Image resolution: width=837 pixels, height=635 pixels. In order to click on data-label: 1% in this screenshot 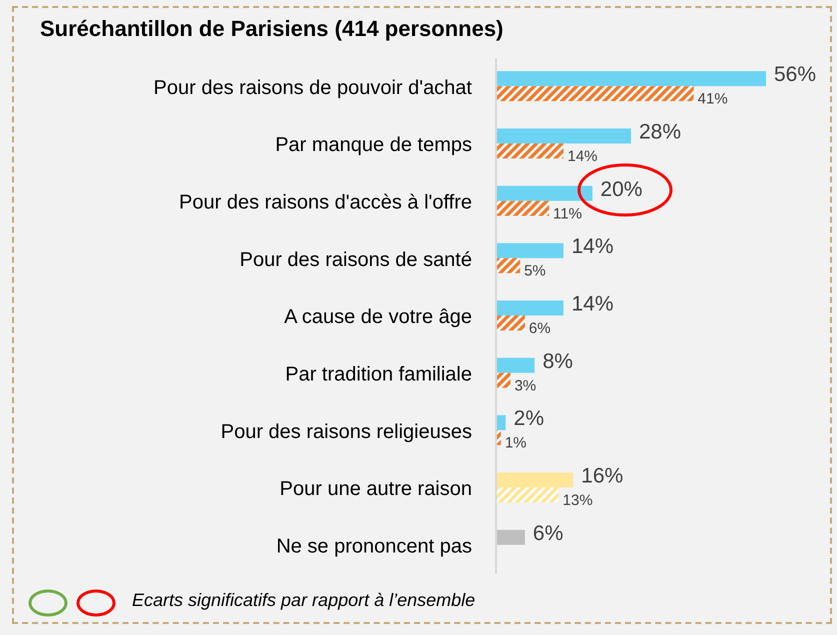, I will do `click(515, 443)`.